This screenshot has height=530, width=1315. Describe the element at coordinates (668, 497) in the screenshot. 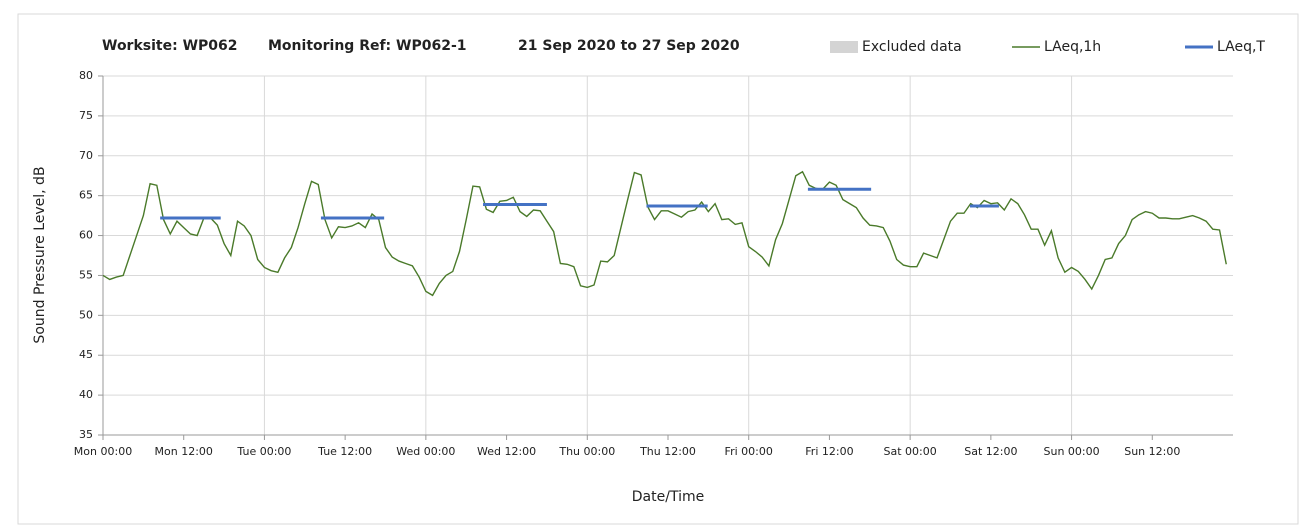

I see `x-axis-label: Date/Time` at that location.